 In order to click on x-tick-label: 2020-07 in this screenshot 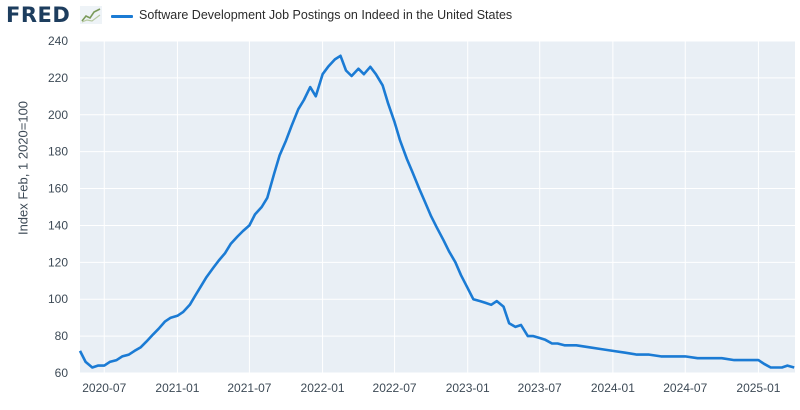, I will do `click(104, 388)`.